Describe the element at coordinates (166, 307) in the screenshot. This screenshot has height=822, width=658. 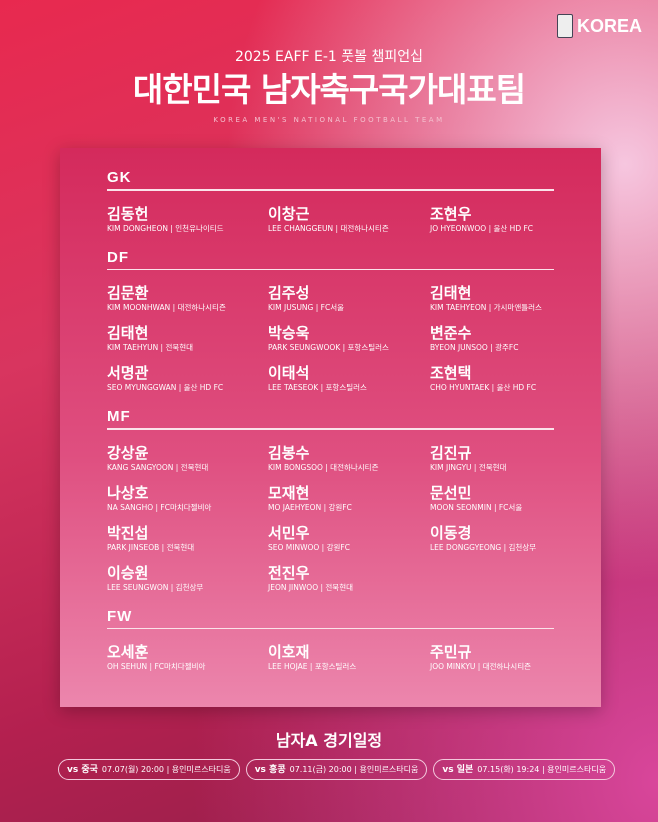
I see `player-info: KIM MOONHWAN | 대전하나시티즌` at that location.